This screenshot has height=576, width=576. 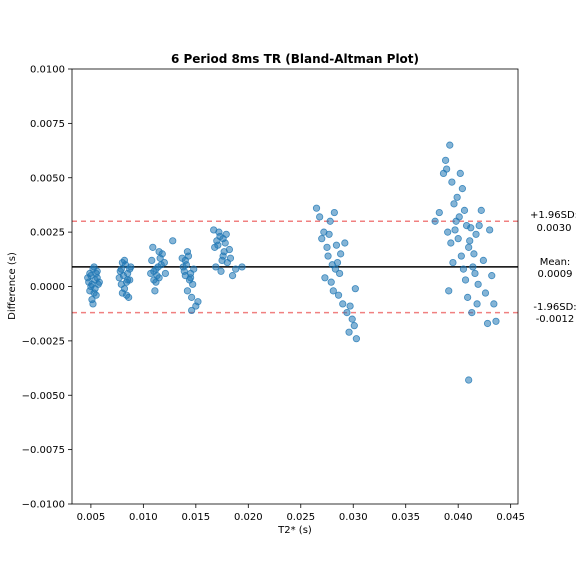 What do you see at coordinates (12, 286) in the screenshot?
I see `y-axis-label: Difference (s)` at bounding box center [12, 286].